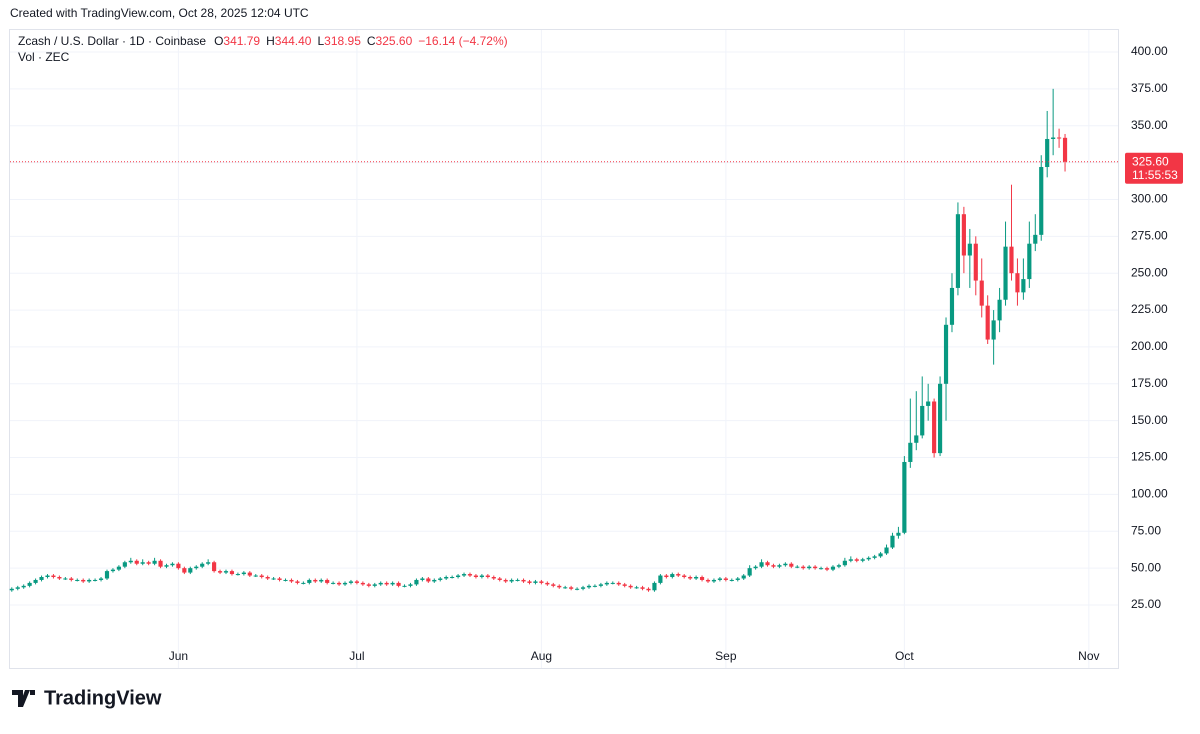 This screenshot has height=734, width=1200. Describe the element at coordinates (1150, 161) in the screenshot. I see `last-price-label: 325.60` at that location.